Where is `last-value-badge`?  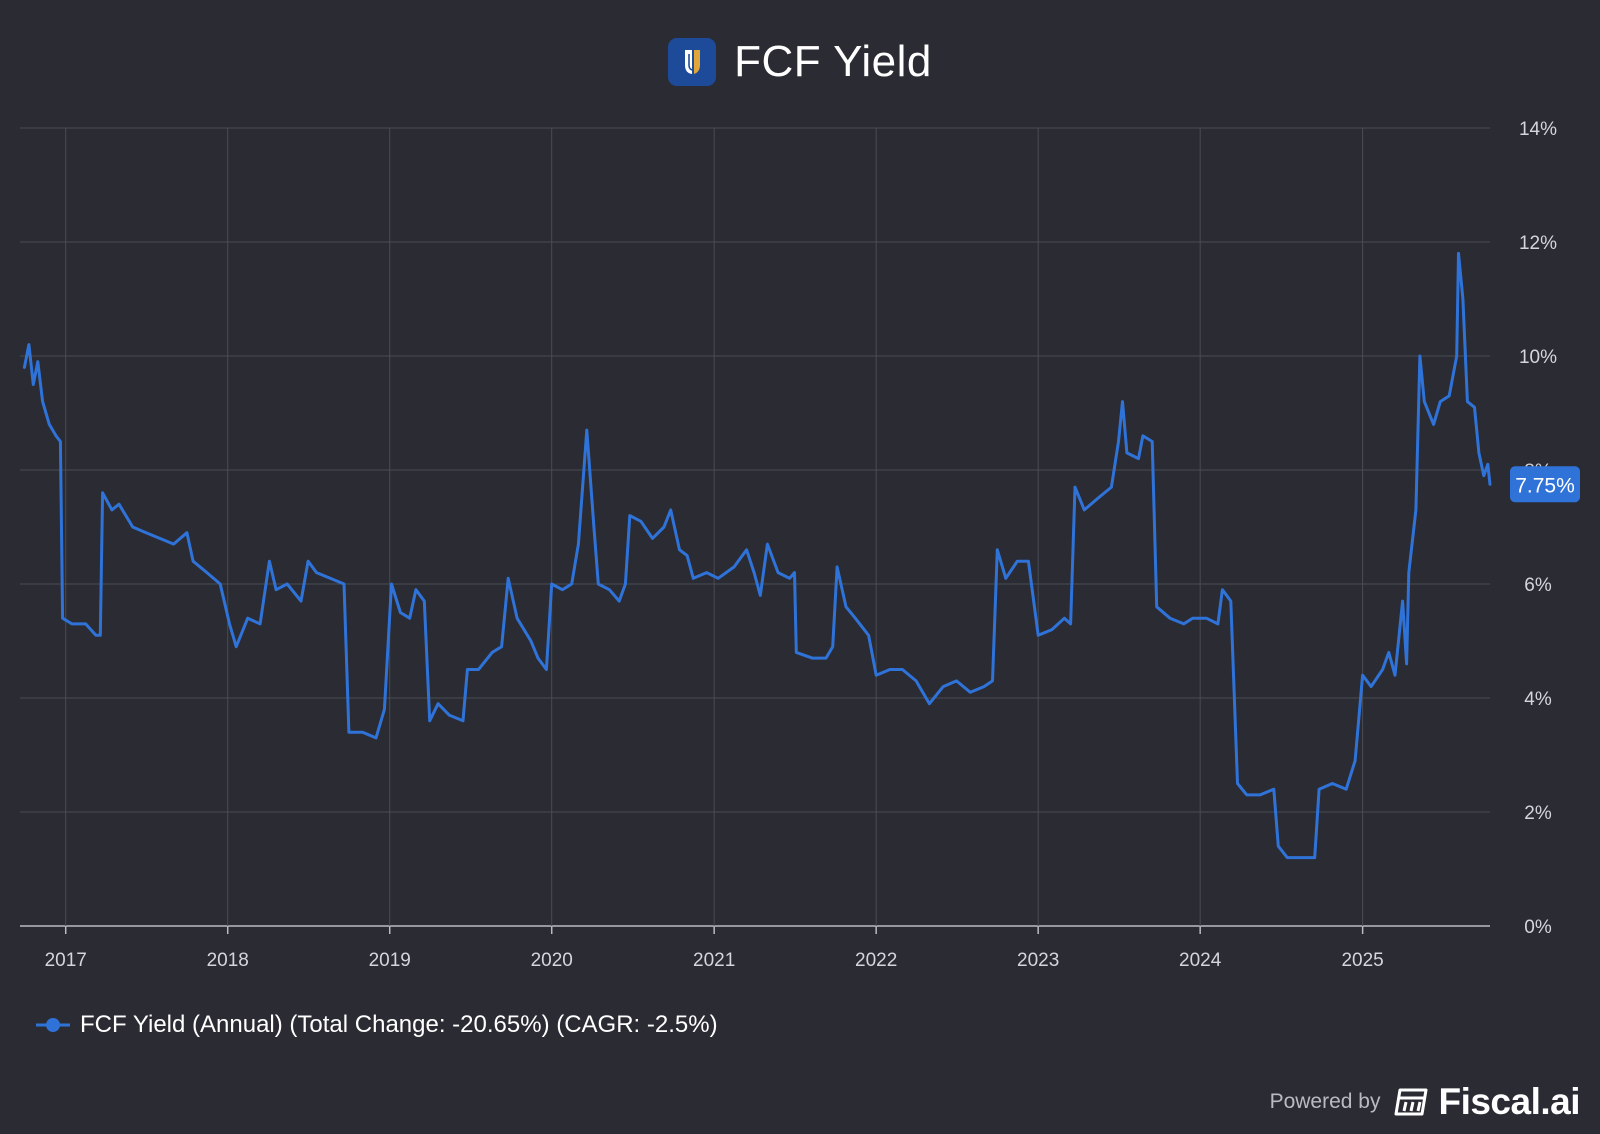
last-value-badge is located at coordinates (1545, 484).